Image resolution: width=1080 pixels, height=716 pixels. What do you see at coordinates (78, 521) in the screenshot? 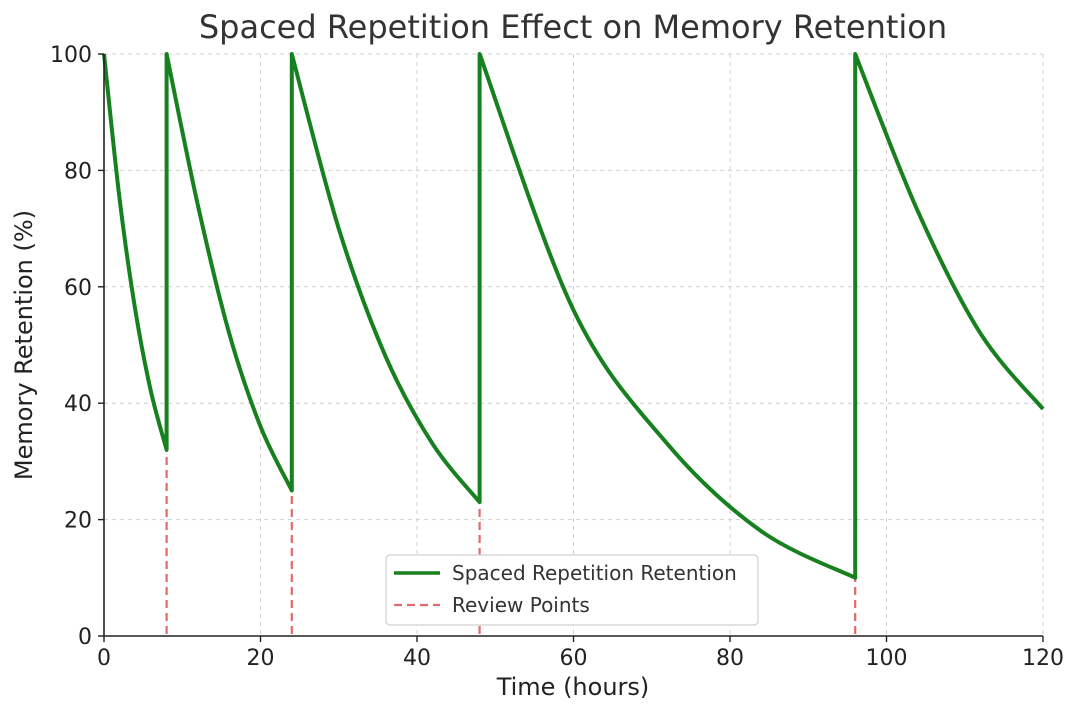
I see `y-tick-label: 20` at bounding box center [78, 521].